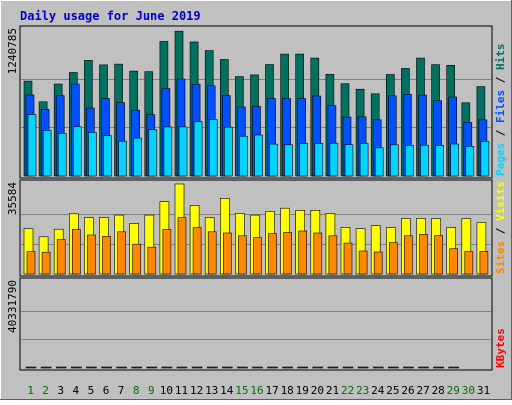 The width and height of the screenshot is (512, 405). Describe the element at coordinates (256, 390) in the screenshot. I see `day-label-16: 16` at that location.